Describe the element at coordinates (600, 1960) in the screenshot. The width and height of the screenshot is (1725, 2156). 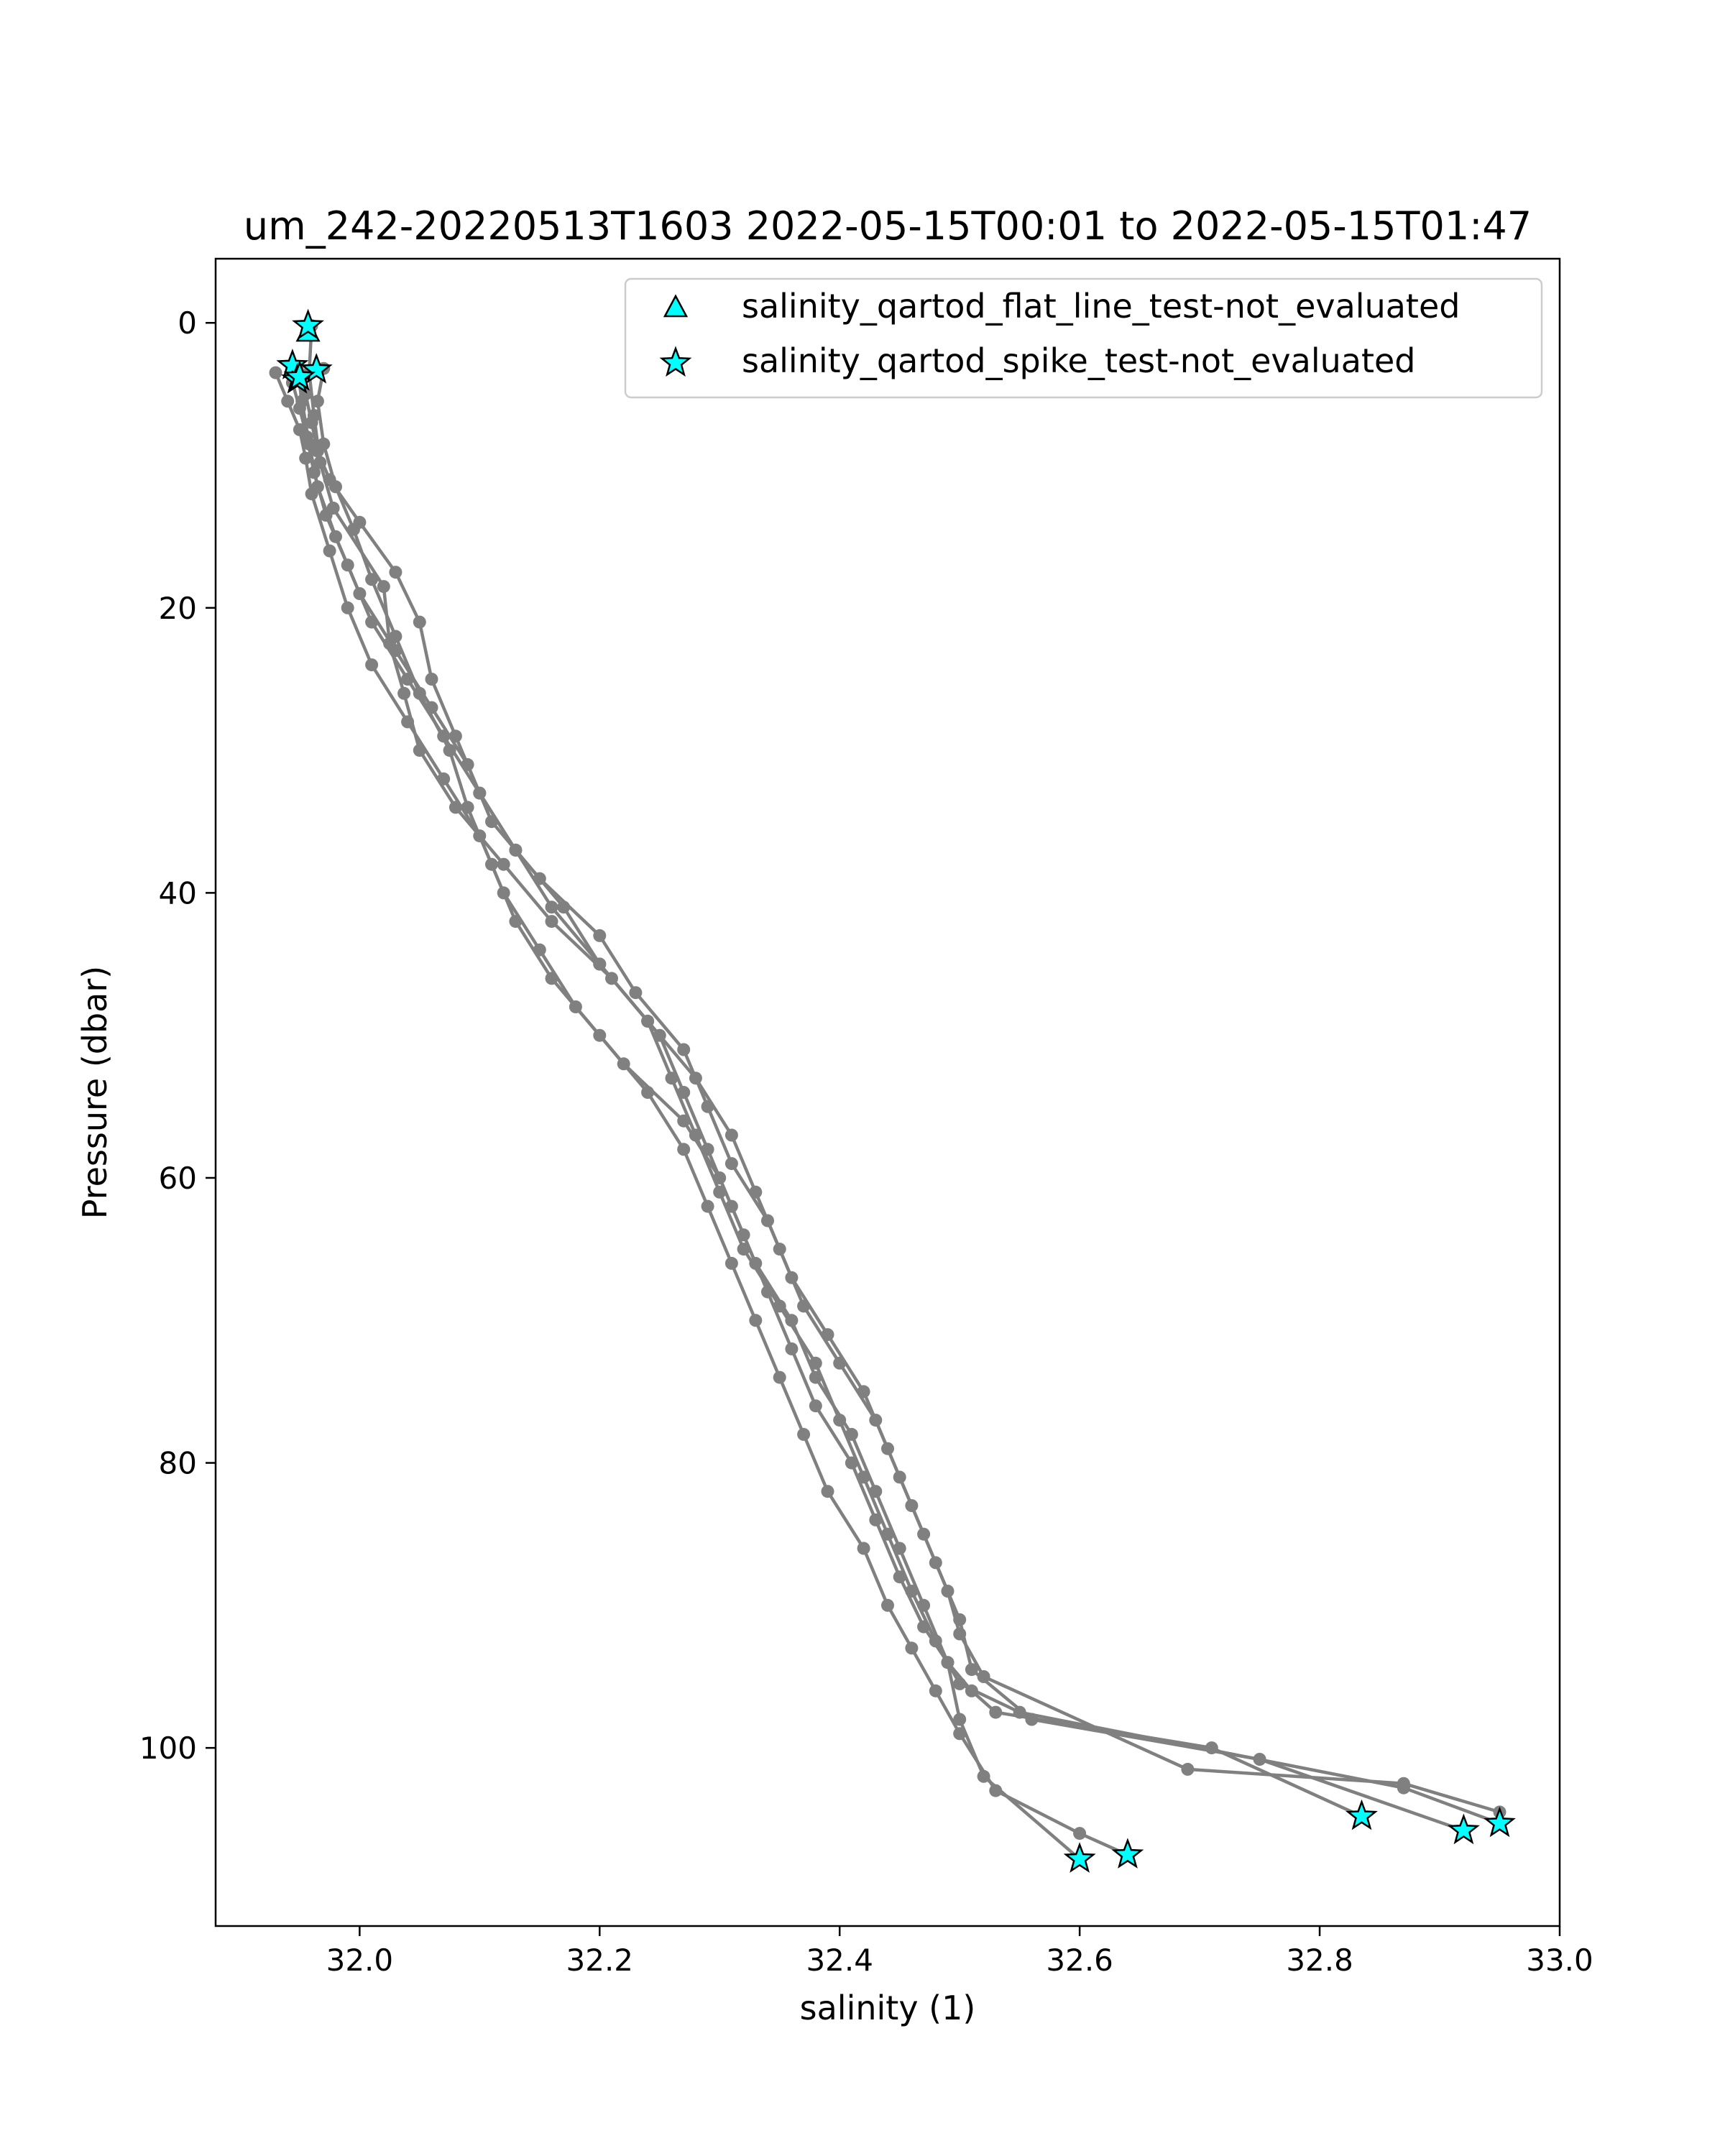
I see `x-tick-label: 32.2` at that location.